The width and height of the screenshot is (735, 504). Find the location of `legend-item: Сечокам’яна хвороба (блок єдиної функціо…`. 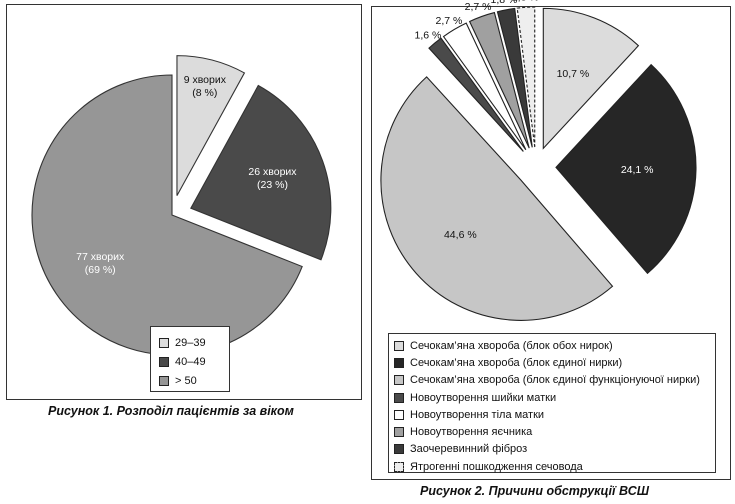

legend-item: Сечокам’яна хвороба (блок єдиної функціо… is located at coordinates (554, 380).